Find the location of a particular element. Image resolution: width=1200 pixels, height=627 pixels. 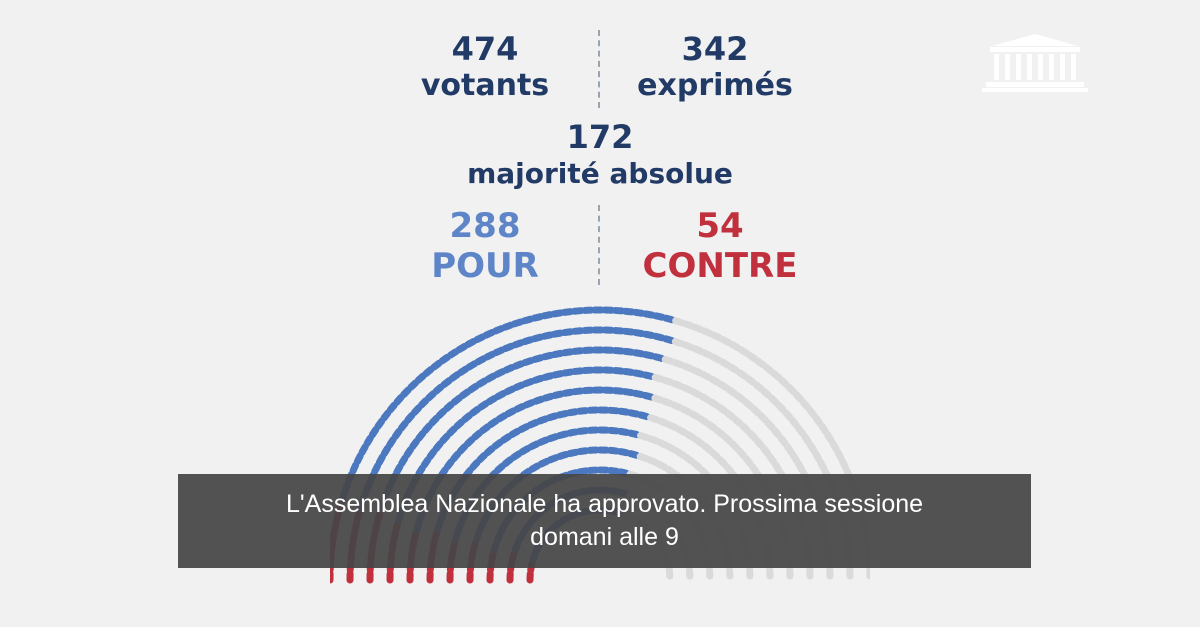

exprimes-value: 342 is located at coordinates (715, 49).